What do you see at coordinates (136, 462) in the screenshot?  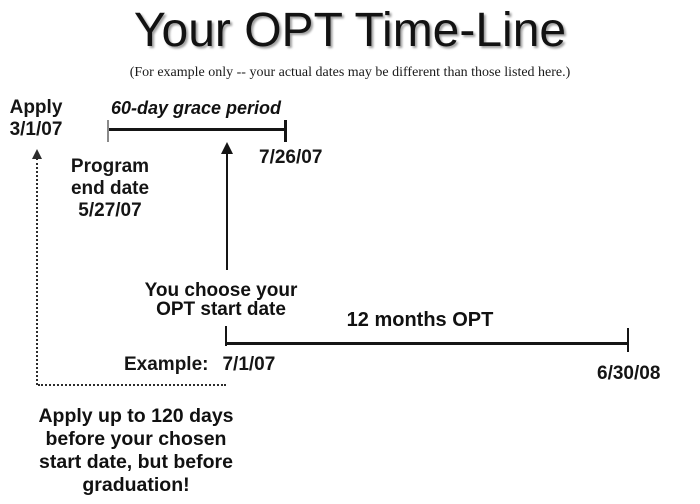 I see `apply-note-line3: start date, but before` at bounding box center [136, 462].